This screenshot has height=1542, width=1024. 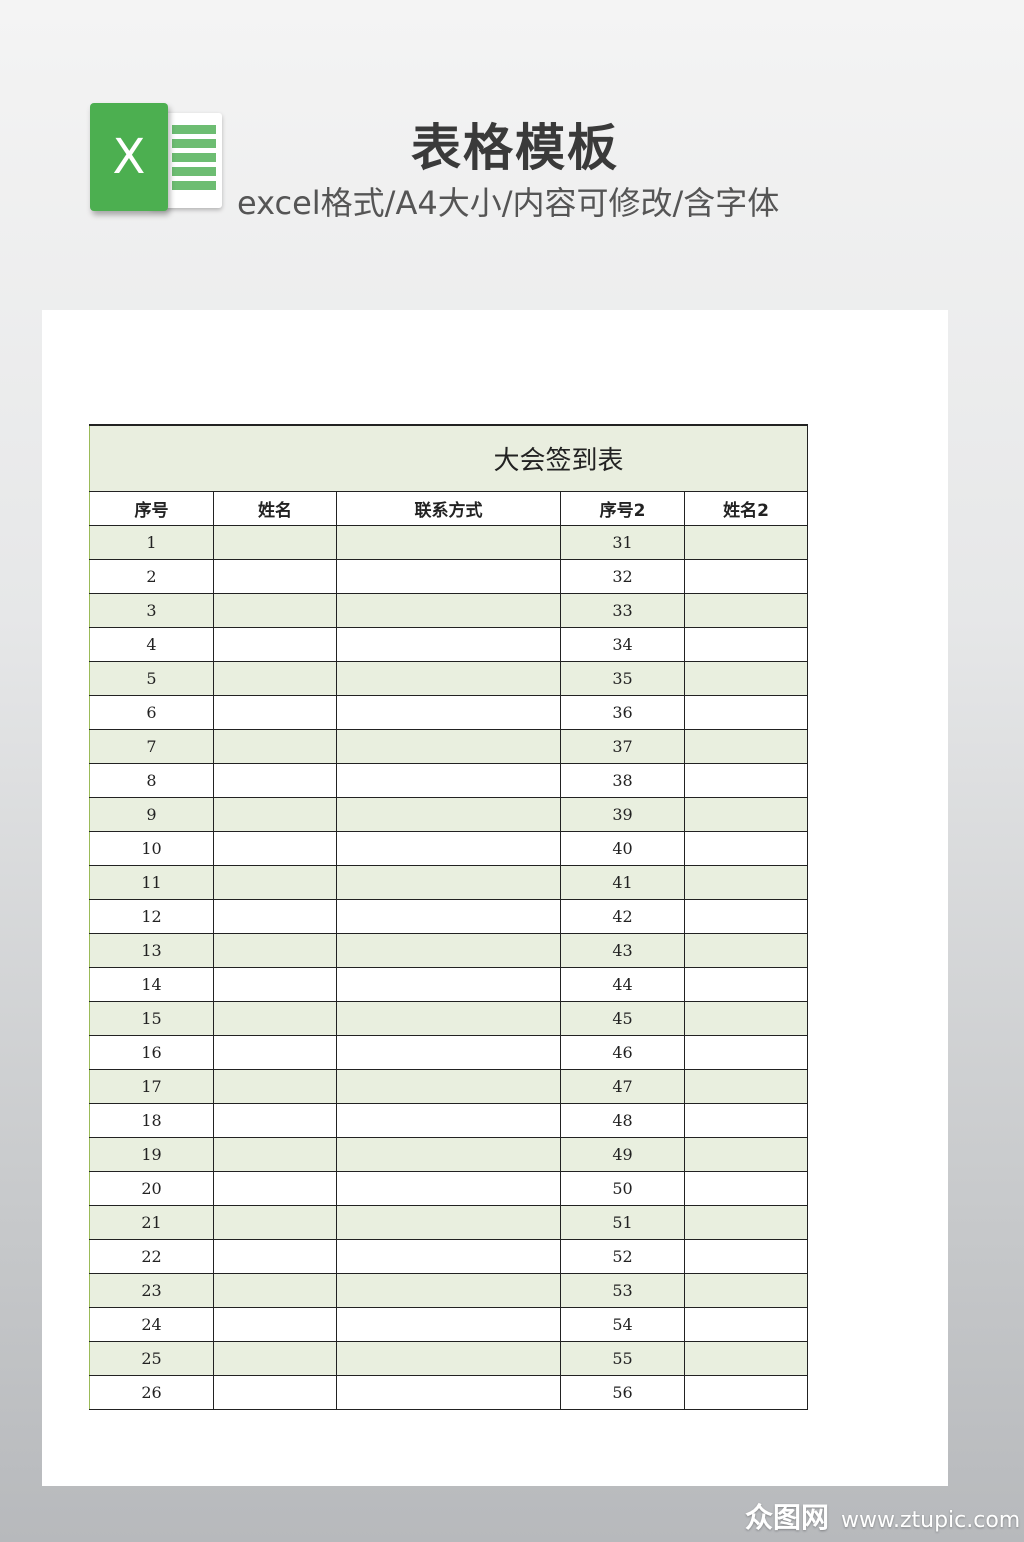 What do you see at coordinates (151, 1018) in the screenshot?
I see `cell-index: 15` at bounding box center [151, 1018].